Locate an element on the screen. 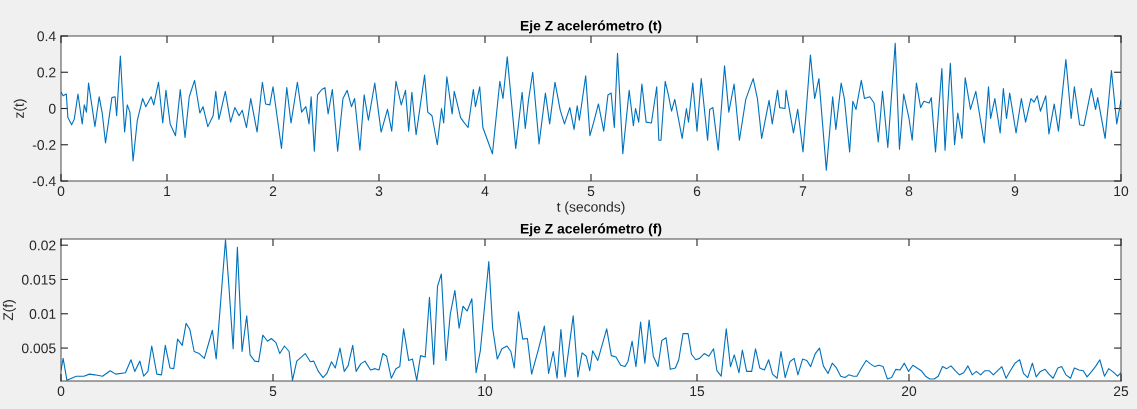  x-tick-label: 6 is located at coordinates (697, 191).